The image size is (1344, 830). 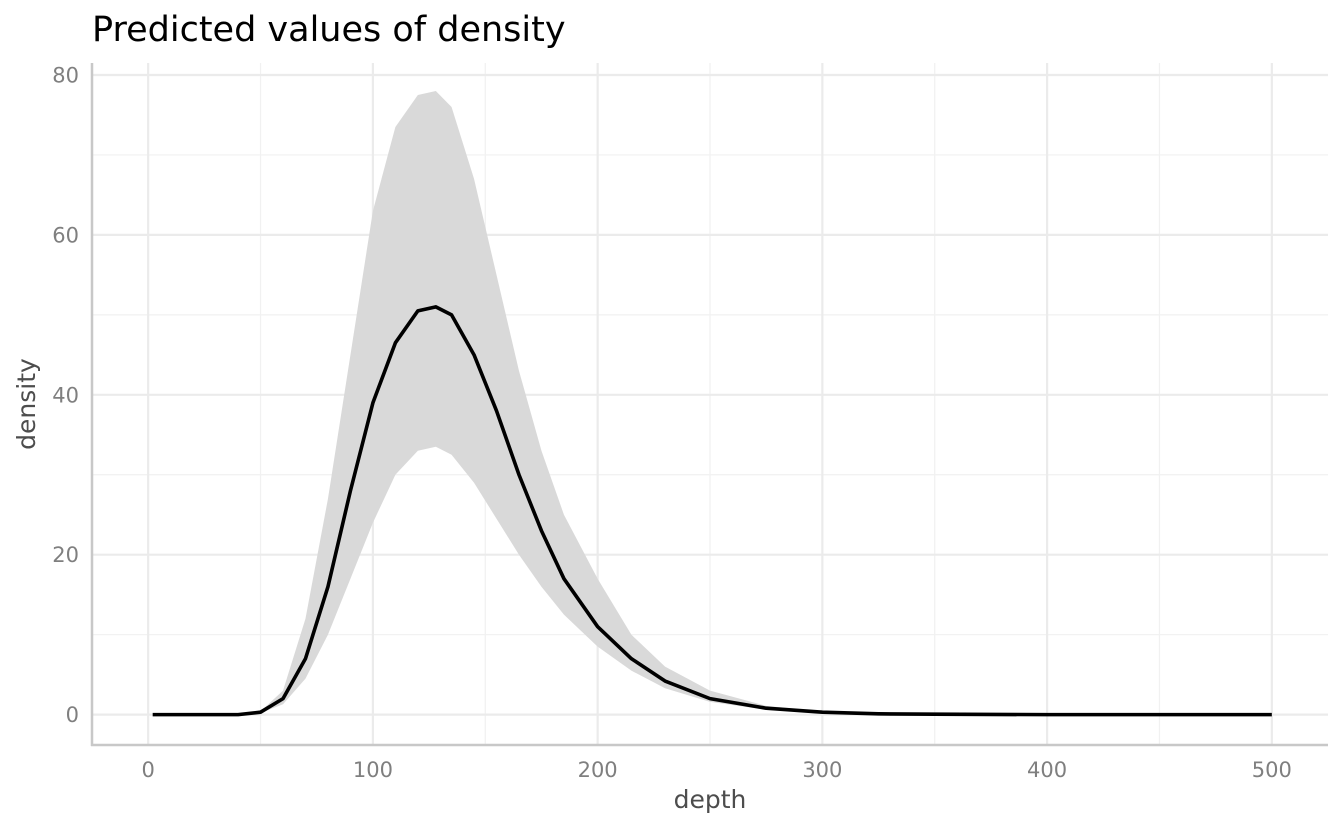 I want to click on x-tick-label: 100, so click(x=373, y=770).